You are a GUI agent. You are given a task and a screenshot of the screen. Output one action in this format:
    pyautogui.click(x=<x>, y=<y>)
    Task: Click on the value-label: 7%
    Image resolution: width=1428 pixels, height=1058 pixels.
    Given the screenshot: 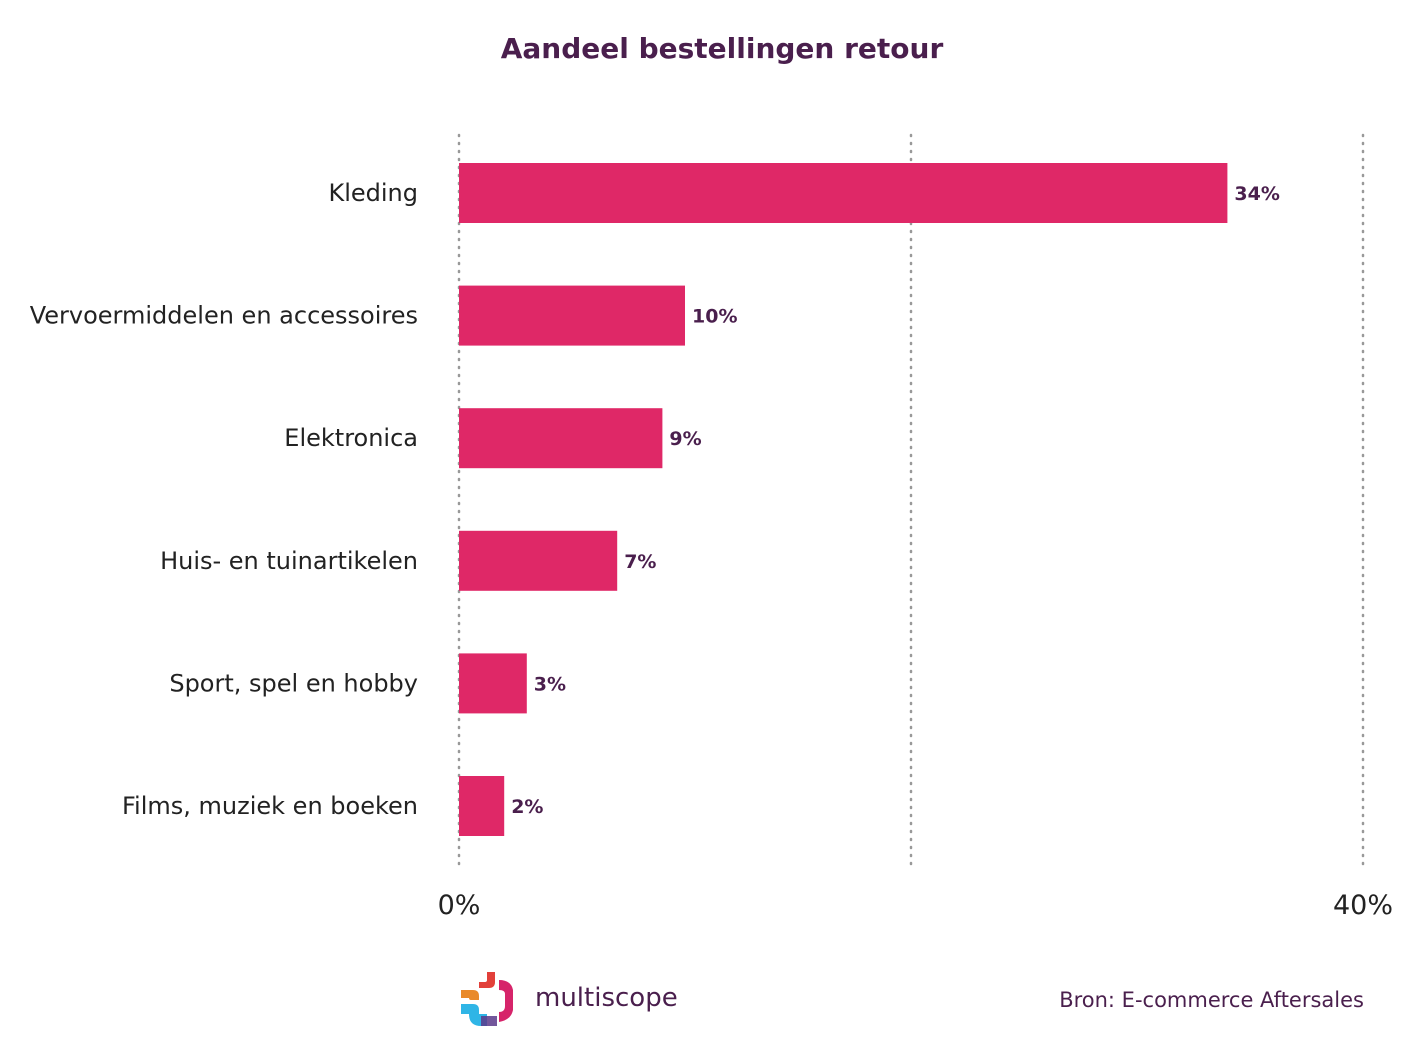 What is the action you would take?
    pyautogui.click(x=640, y=562)
    